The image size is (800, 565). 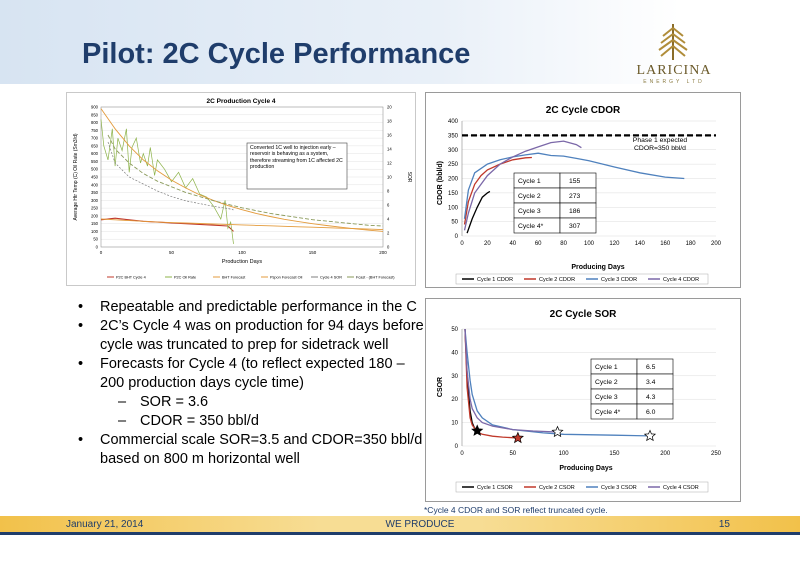 I want to click on y-tick-label-right: 4, so click(x=388, y=219).